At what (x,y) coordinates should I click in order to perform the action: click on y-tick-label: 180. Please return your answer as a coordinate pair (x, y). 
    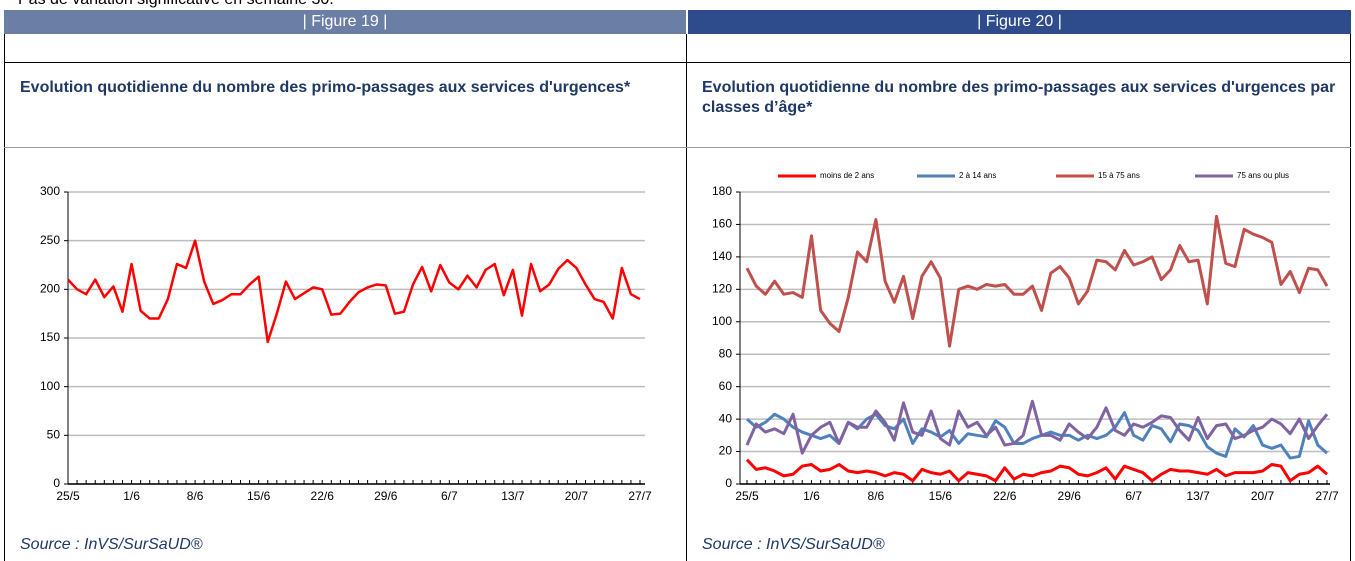
    Looking at the image, I should click on (722, 191).